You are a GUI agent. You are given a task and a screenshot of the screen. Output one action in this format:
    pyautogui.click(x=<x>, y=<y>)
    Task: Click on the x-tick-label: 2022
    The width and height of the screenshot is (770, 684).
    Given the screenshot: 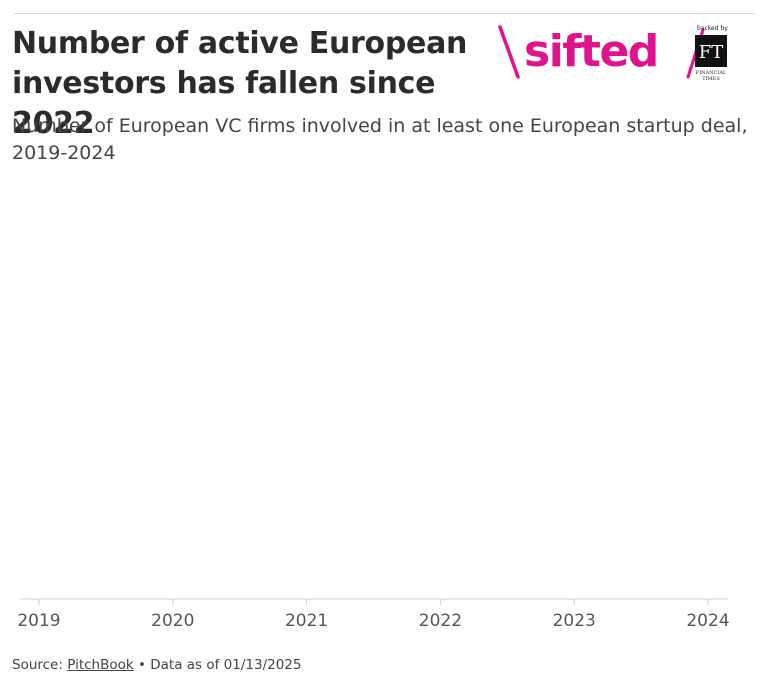 What is the action you would take?
    pyautogui.click(x=440, y=621)
    